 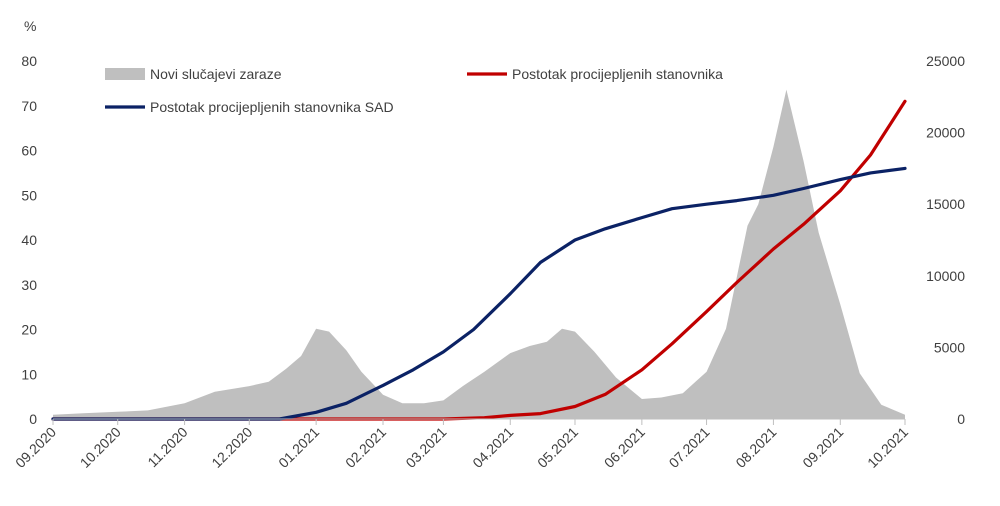 What do you see at coordinates (167, 447) in the screenshot?
I see `x-axis-tick-label: 11.2020` at bounding box center [167, 447].